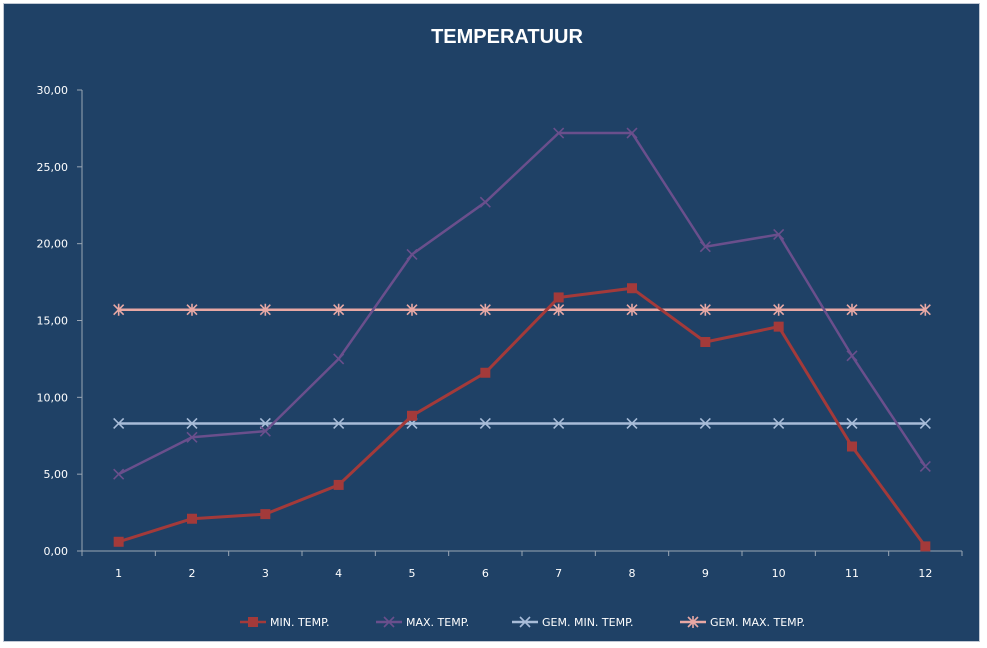  Describe the element at coordinates (118, 573) in the screenshot. I see `x-tick-label: 1` at that location.